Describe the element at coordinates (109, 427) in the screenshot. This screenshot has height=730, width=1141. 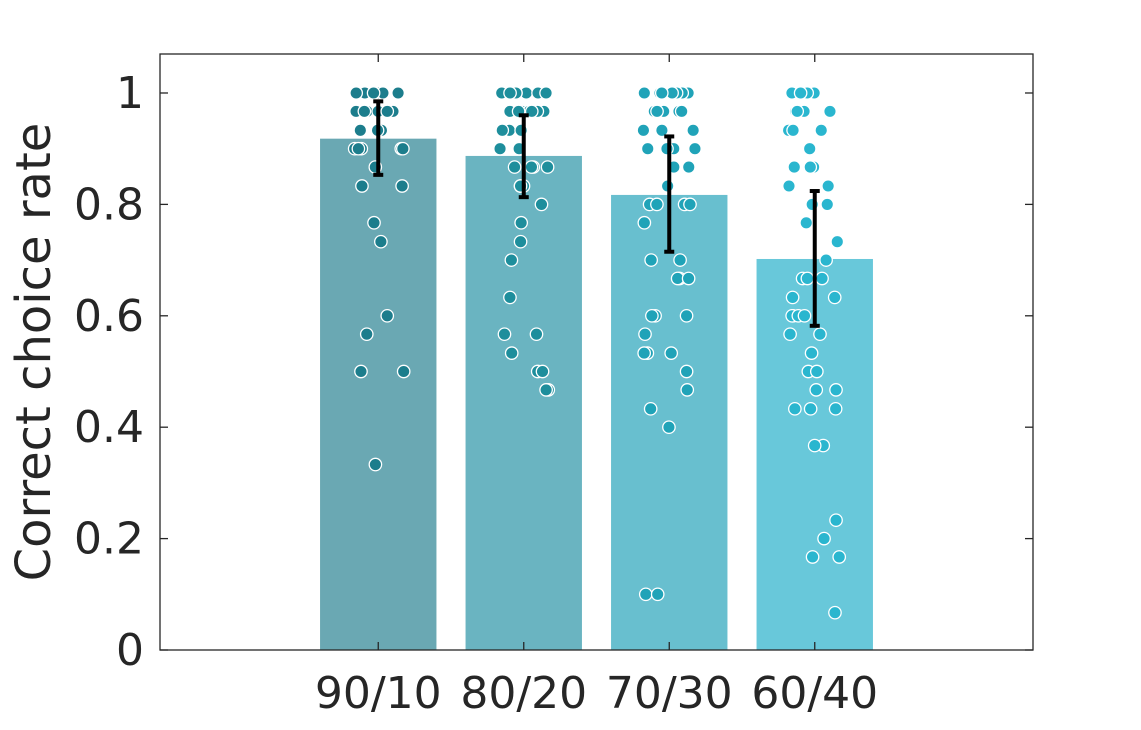
I see `y-tick-label: 0.4` at that location.